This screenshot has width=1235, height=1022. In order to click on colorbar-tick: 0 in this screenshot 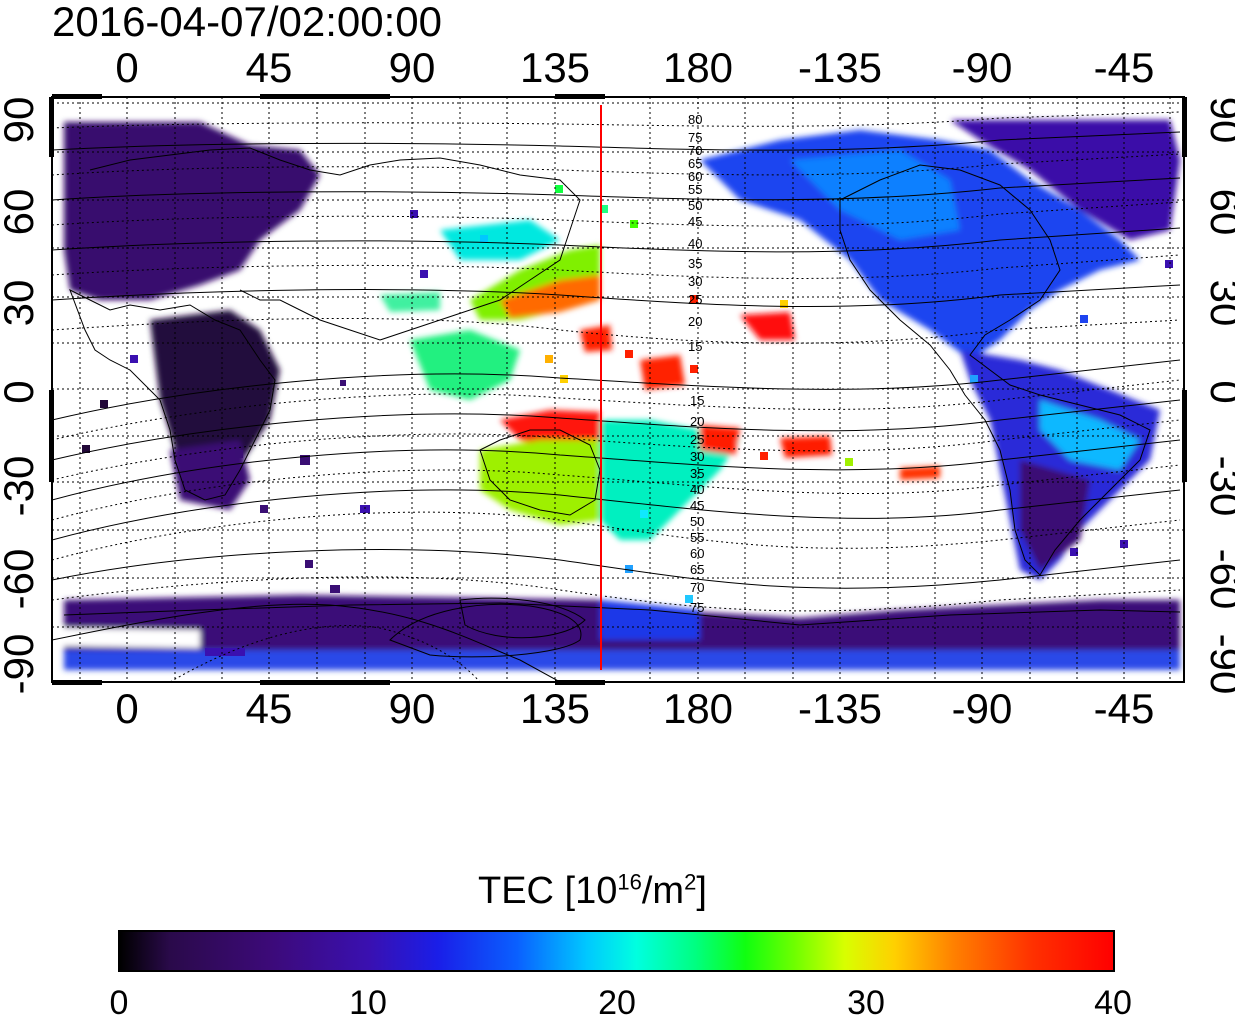, I will do `click(119, 1003)`.